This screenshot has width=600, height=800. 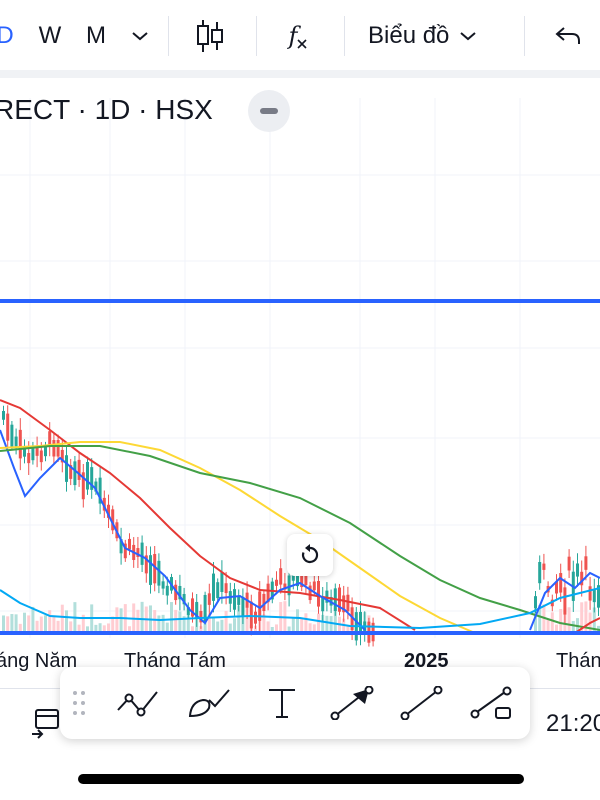 What do you see at coordinates (269, 111) in the screenshot?
I see `legend-collapse-button` at bounding box center [269, 111].